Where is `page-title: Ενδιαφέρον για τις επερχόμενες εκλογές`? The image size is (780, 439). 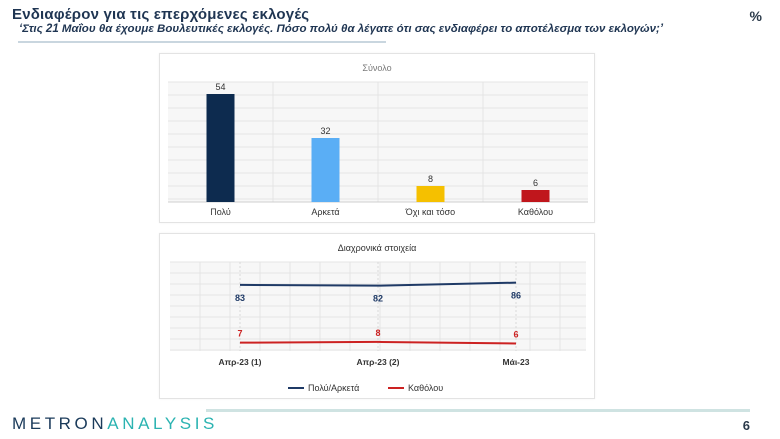
page-title: Ενδιαφέρον για τις επερχόμενες εκλογές is located at coordinates (161, 14).